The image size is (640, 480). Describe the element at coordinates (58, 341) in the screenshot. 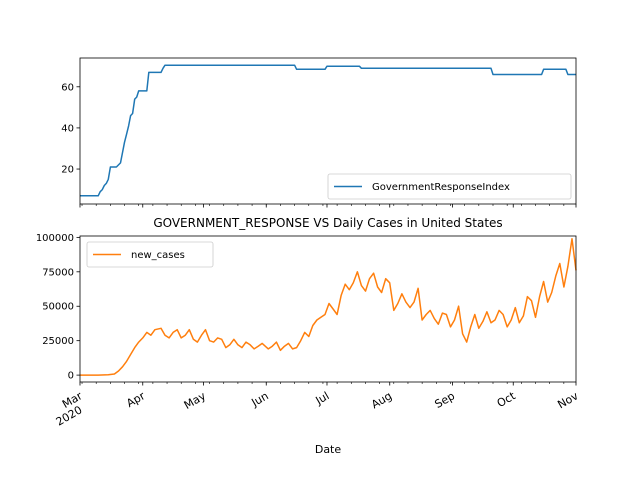

I see `bottom-y-tick-label: 25000` at that location.